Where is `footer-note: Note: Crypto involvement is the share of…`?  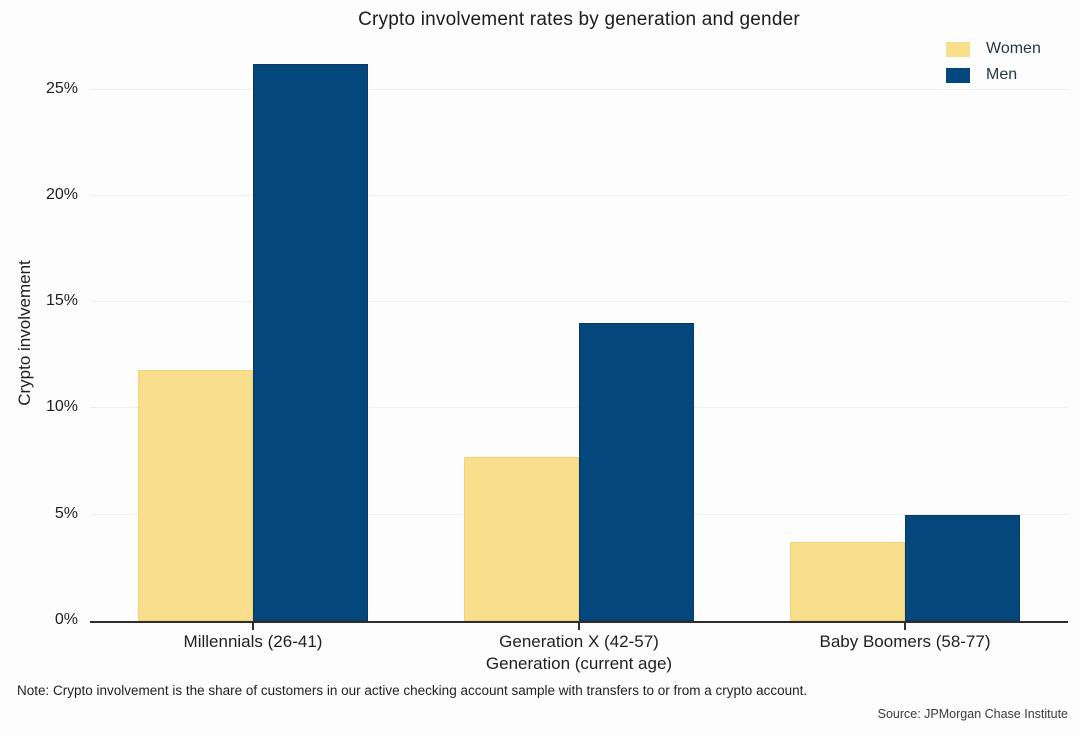 footer-note: Note: Crypto involvement is the share of… is located at coordinates (412, 690).